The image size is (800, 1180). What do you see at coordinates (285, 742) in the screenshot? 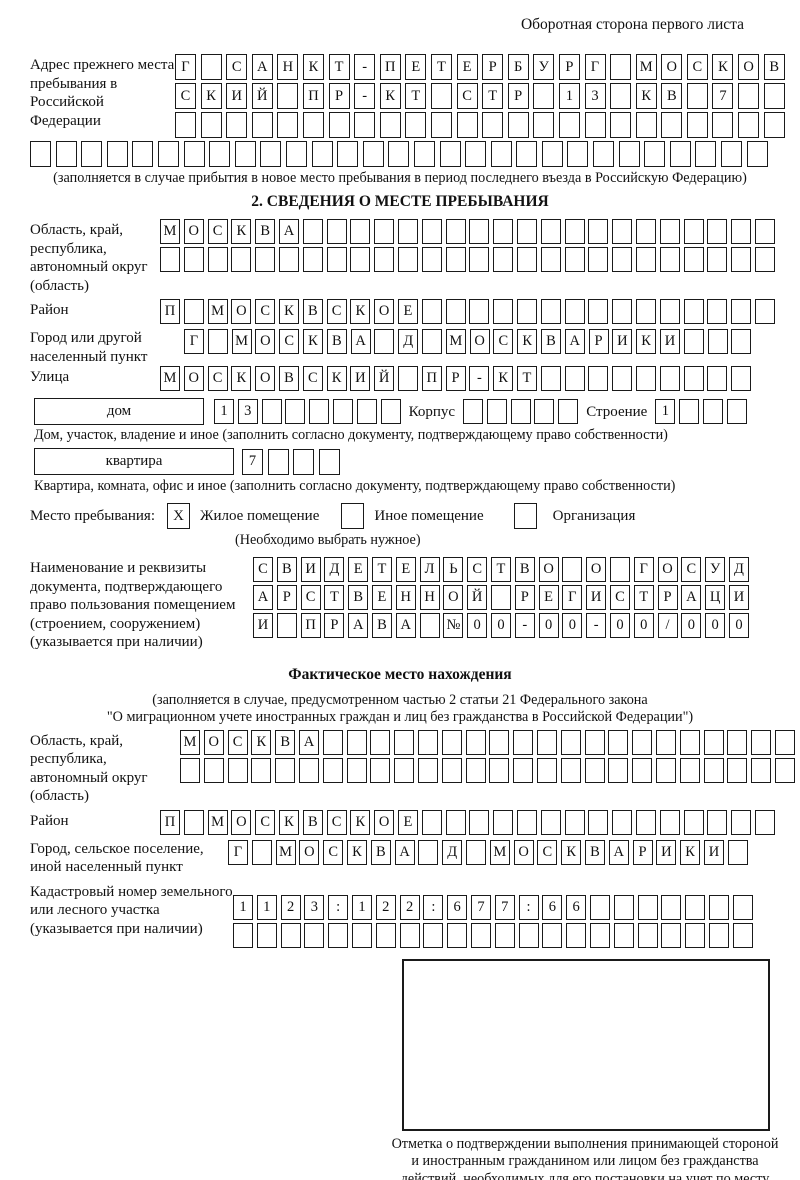
I see `char-cell: В` at bounding box center [285, 742].